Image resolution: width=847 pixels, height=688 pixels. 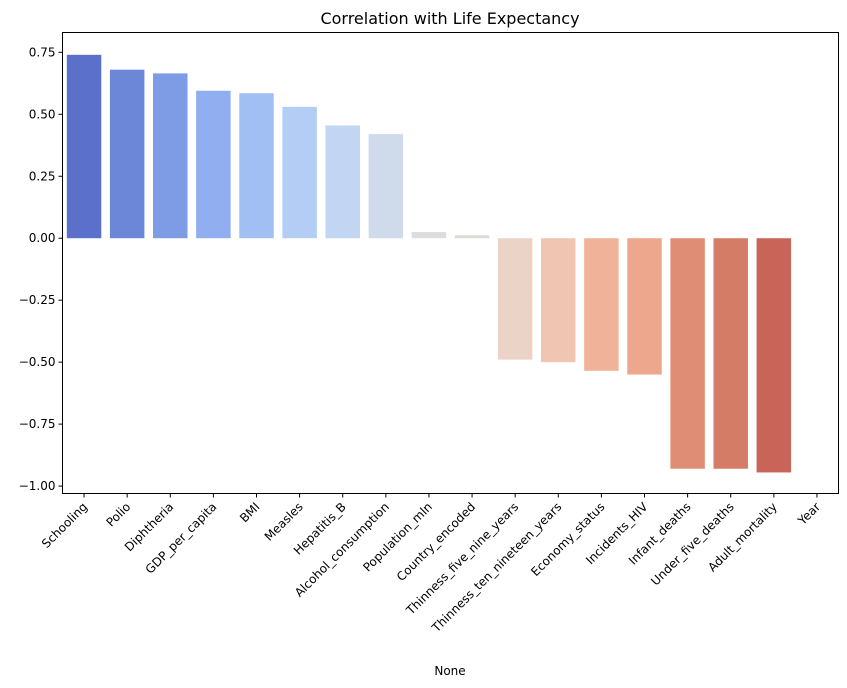 What do you see at coordinates (342, 182) in the screenshot?
I see `bar-hepatitis-b` at bounding box center [342, 182].